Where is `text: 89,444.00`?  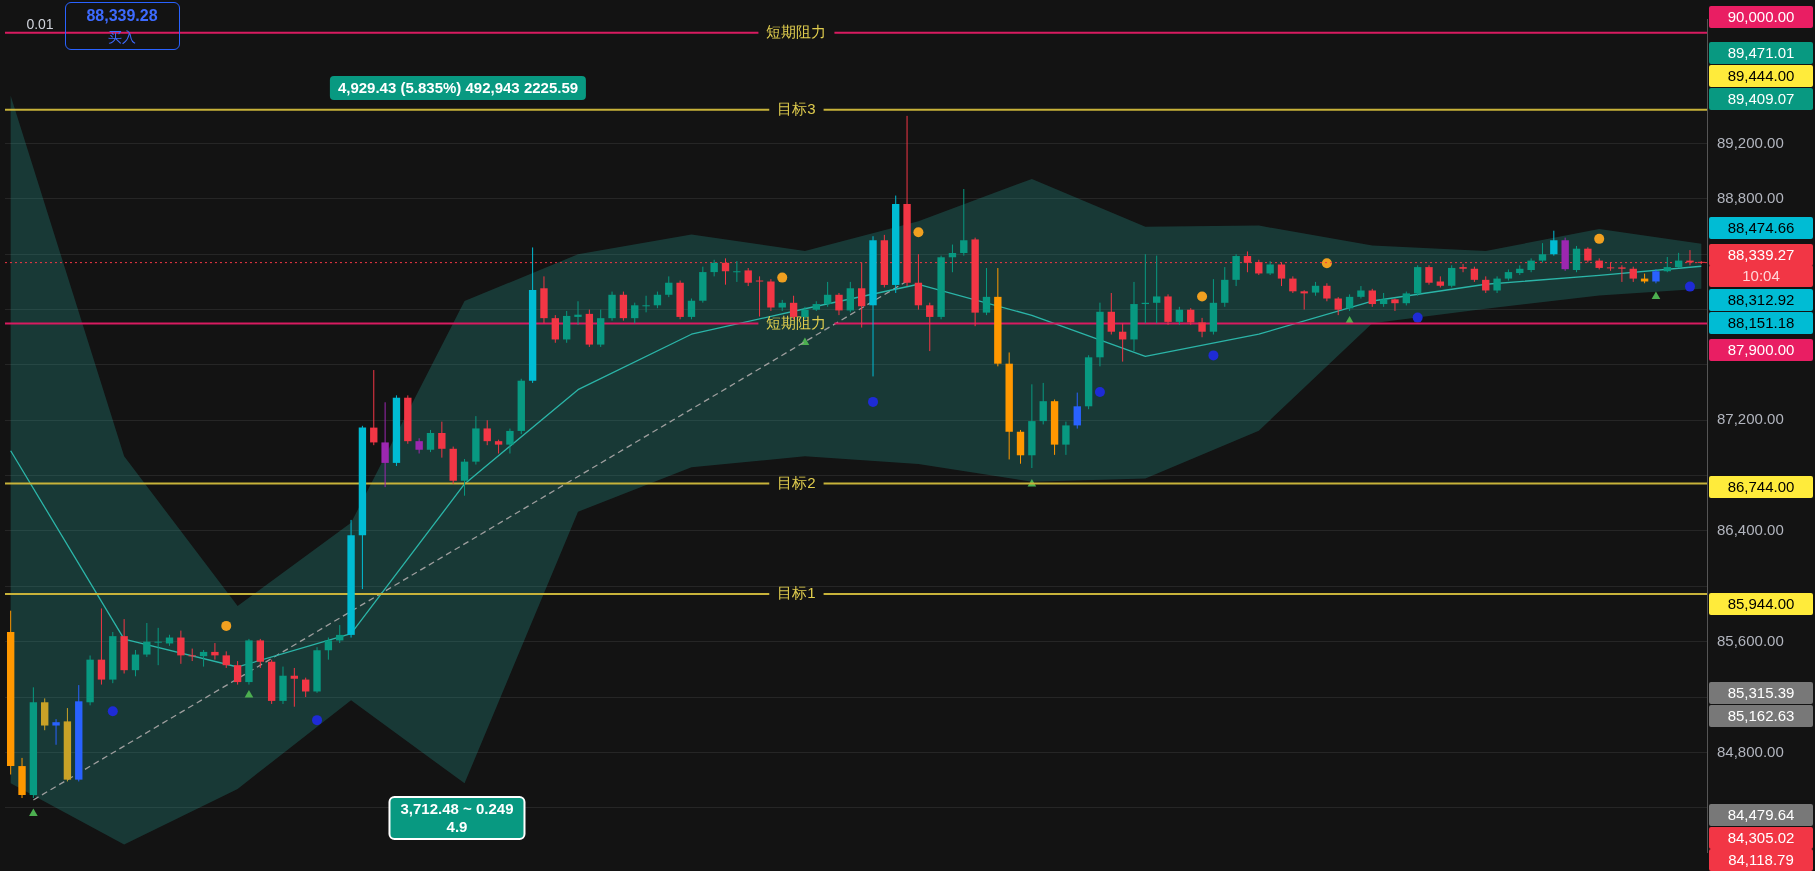
text: 89,444.00 is located at coordinates (1761, 76).